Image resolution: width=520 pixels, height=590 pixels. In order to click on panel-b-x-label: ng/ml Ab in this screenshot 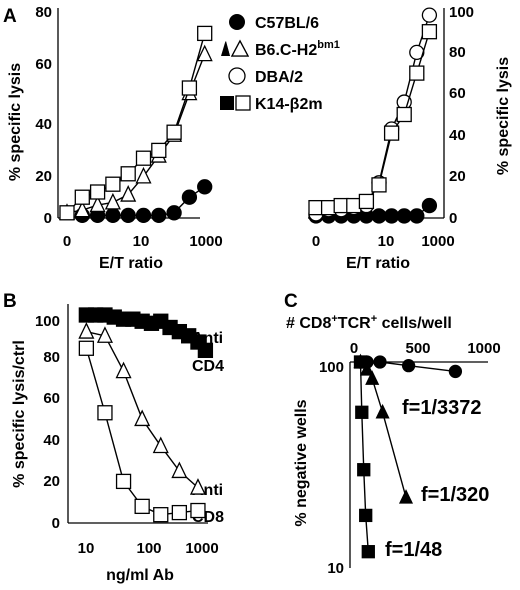, I will do `click(140, 575)`.